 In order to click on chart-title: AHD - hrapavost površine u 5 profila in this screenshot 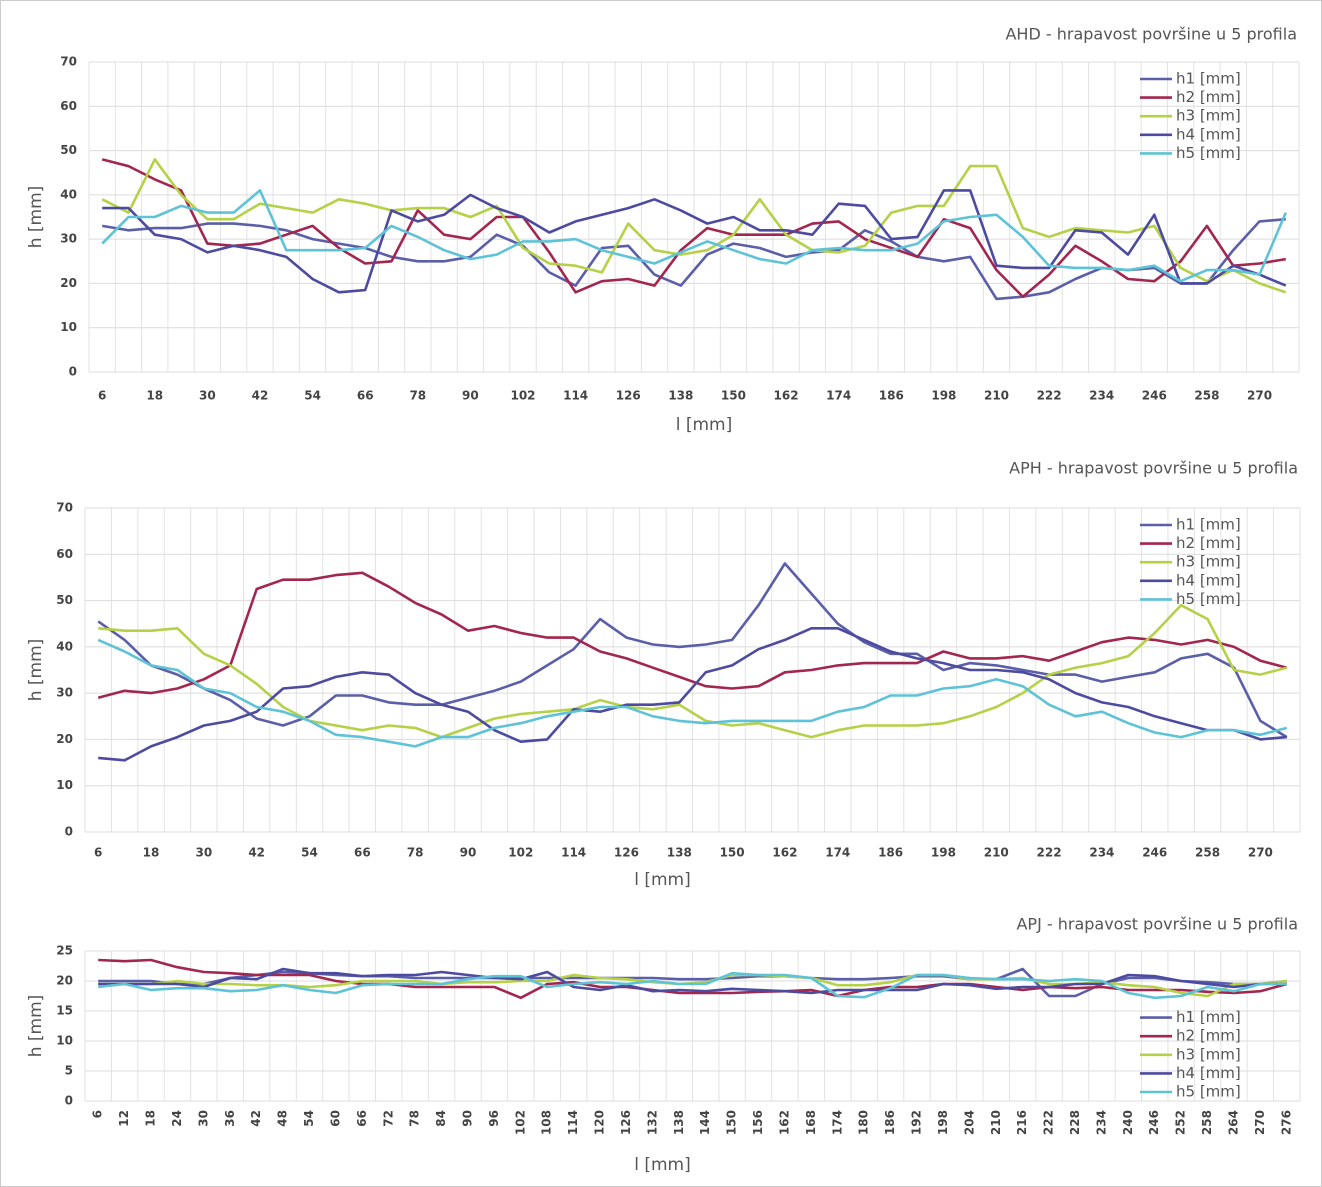, I will do `click(1151, 34)`.